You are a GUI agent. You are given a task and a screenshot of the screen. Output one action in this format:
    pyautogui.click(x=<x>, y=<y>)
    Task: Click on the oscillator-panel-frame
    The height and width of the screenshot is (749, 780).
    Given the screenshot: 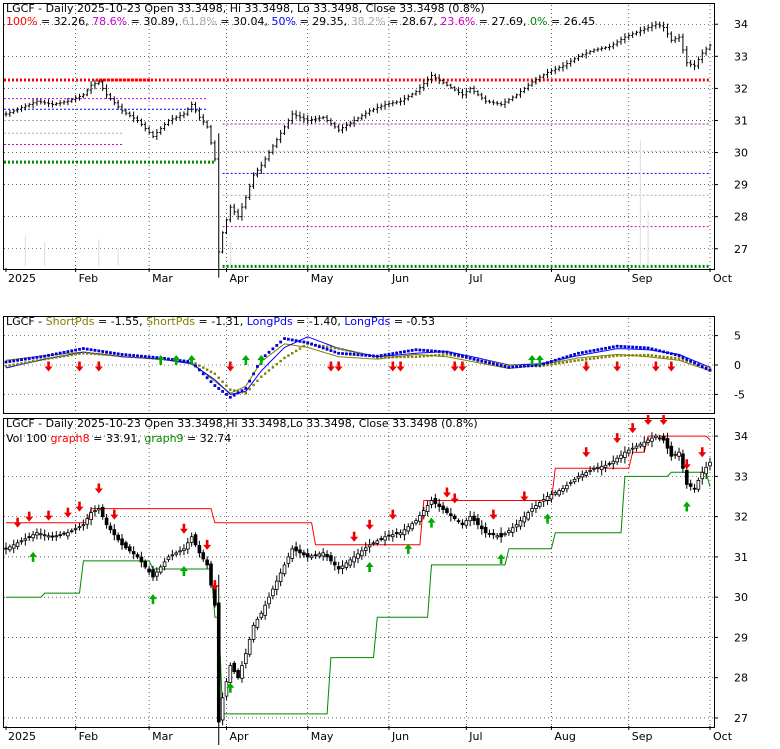 What is the action you would take?
    pyautogui.click(x=359, y=365)
    